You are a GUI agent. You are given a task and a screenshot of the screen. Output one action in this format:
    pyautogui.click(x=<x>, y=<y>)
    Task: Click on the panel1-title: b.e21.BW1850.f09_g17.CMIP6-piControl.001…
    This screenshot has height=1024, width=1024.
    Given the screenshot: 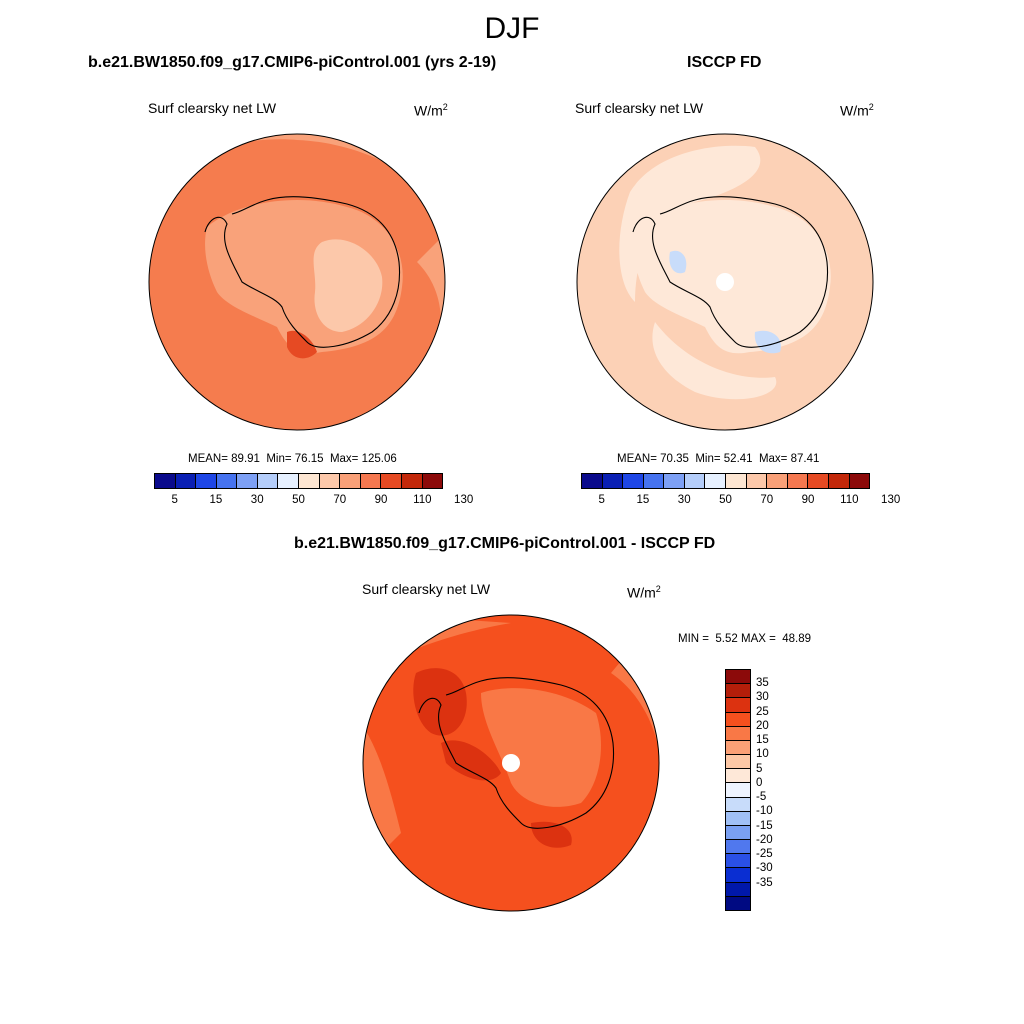 What is the action you would take?
    pyautogui.click(x=292, y=62)
    